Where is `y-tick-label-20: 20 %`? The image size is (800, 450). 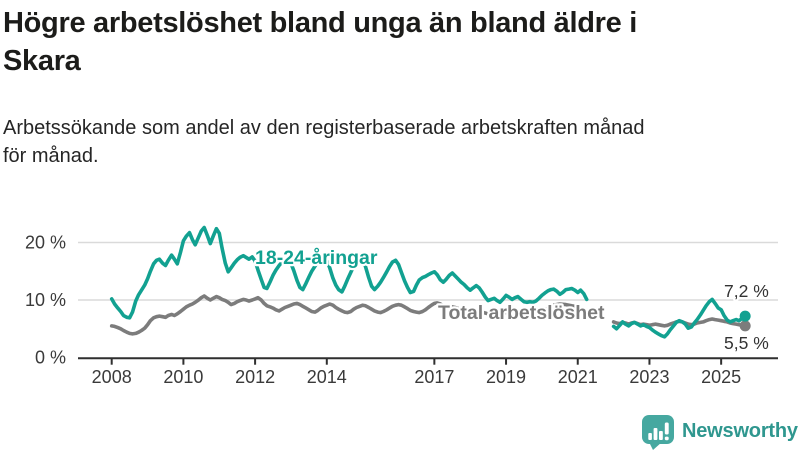 y-tick-label-20: 20 % is located at coordinates (45, 243).